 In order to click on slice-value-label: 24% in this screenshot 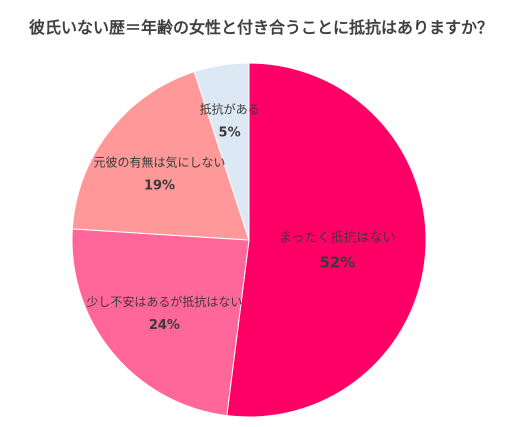, I will do `click(164, 325)`.